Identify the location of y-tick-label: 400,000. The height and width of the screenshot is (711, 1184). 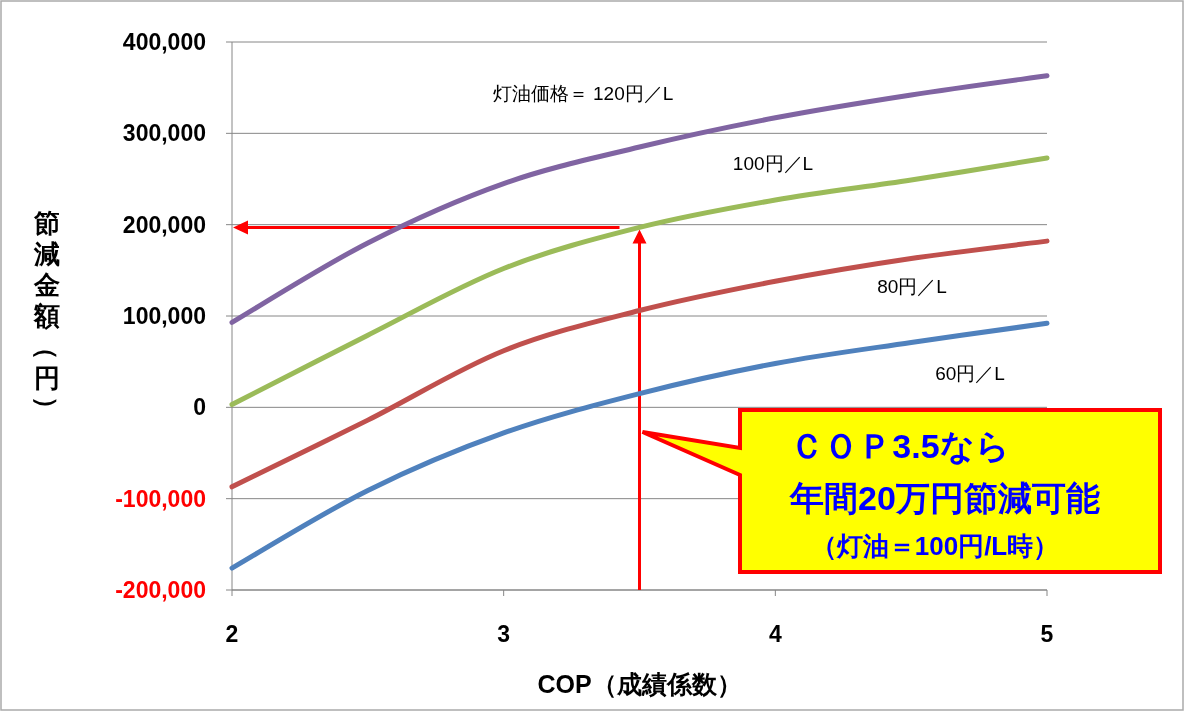
(164, 42).